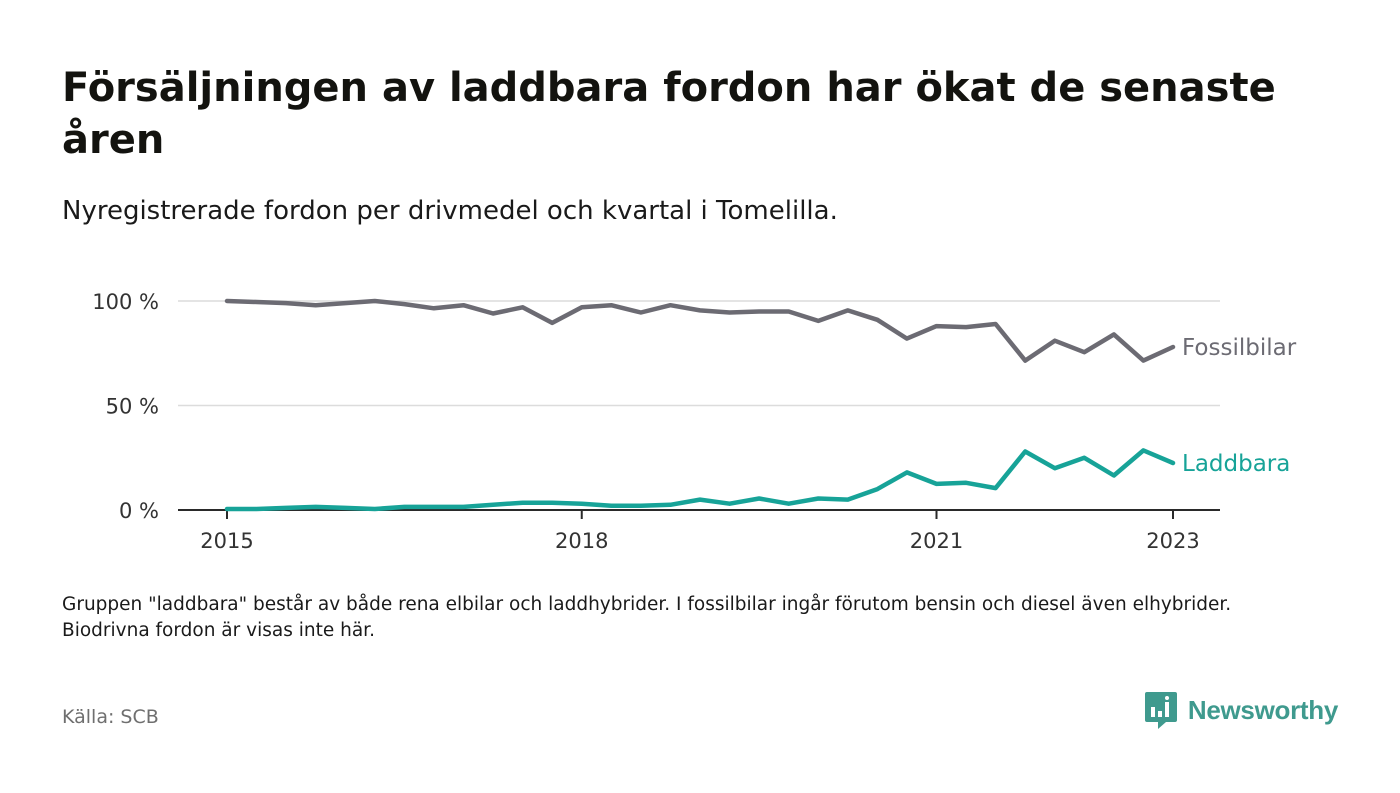 The height and width of the screenshot is (793, 1400). What do you see at coordinates (581, 541) in the screenshot?
I see `x-tick-label: 2018` at bounding box center [581, 541].